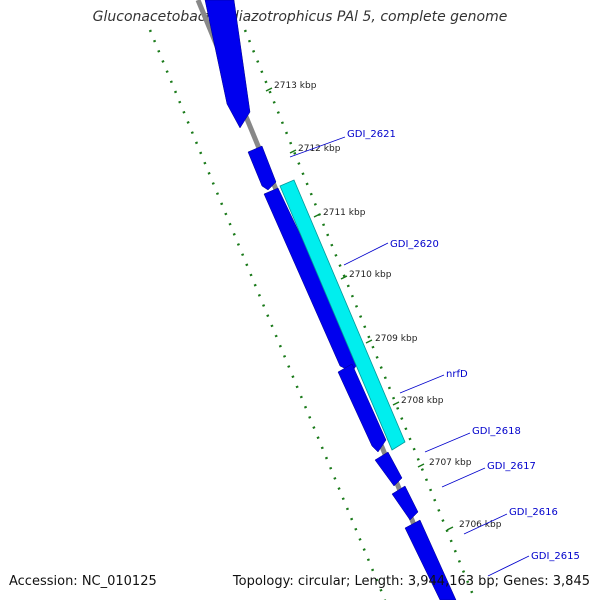 This screenshot has width=600, height=600. I want to click on tick-label: 2713 kbp, so click(295, 86).